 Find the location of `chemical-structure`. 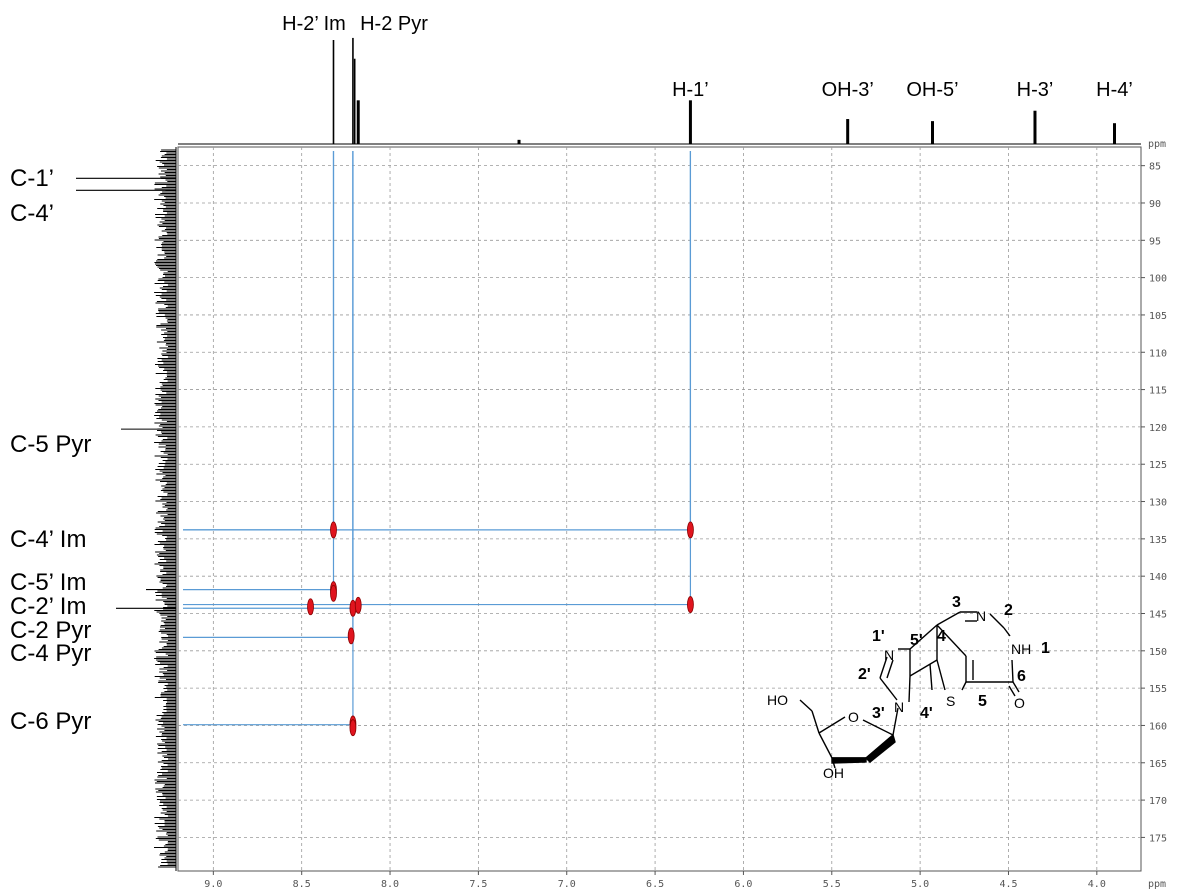

chemical-structure is located at coordinates (909, 690).